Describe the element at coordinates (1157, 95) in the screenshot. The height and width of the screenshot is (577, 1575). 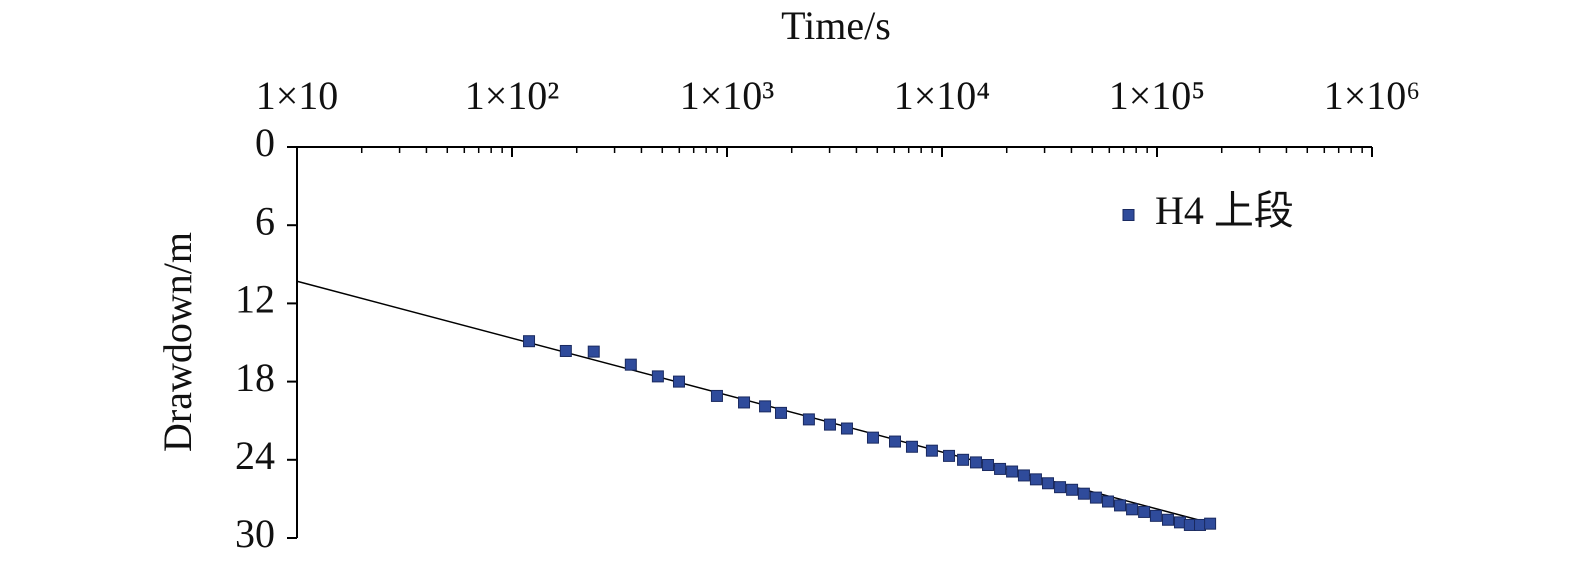
I see `x-tick-label: 1×10⁵` at that location.